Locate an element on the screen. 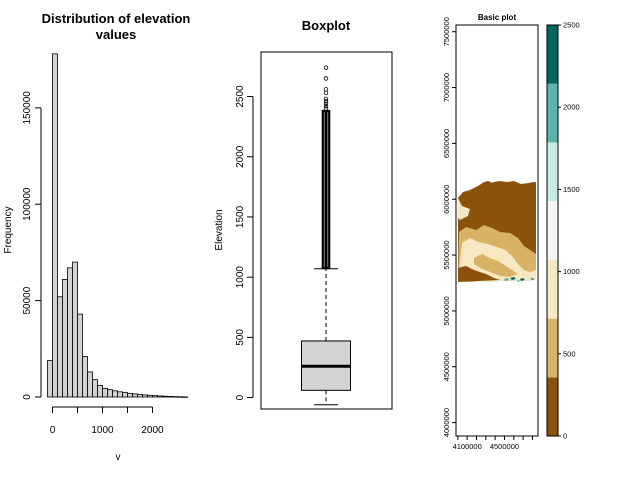 The width and height of the screenshot is (628, 480). histogram-y-tick-label: 0 is located at coordinates (27, 397).